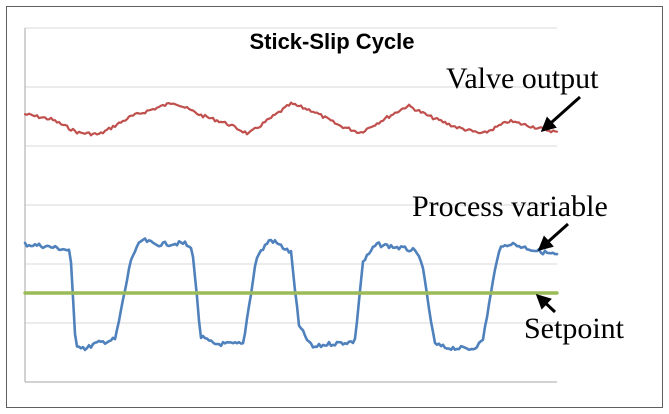 The image size is (669, 414). Describe the element at coordinates (546, 303) in the screenshot. I see `arrow-setpoint` at that location.